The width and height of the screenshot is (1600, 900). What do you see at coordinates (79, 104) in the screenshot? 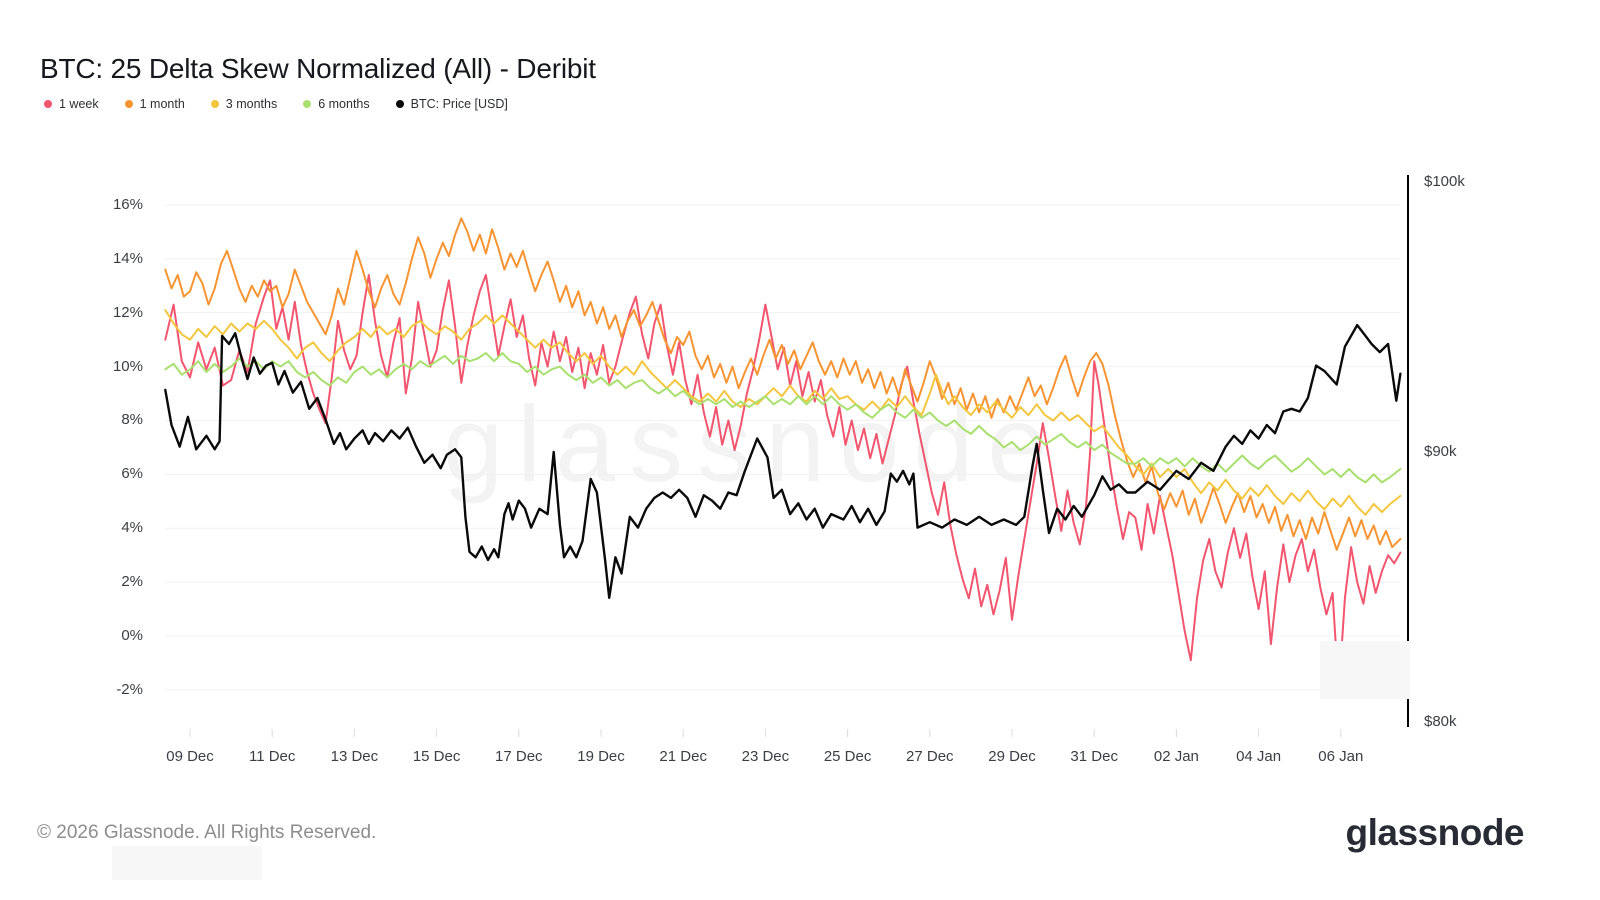
I see `legend-label: 1 week` at bounding box center [79, 104].